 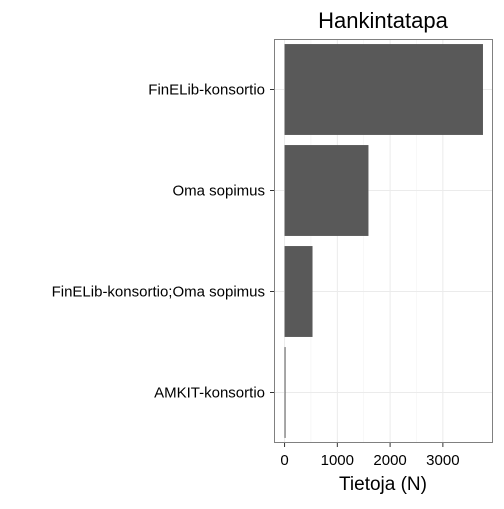 I want to click on x-tick-label: 0, so click(x=284, y=460).